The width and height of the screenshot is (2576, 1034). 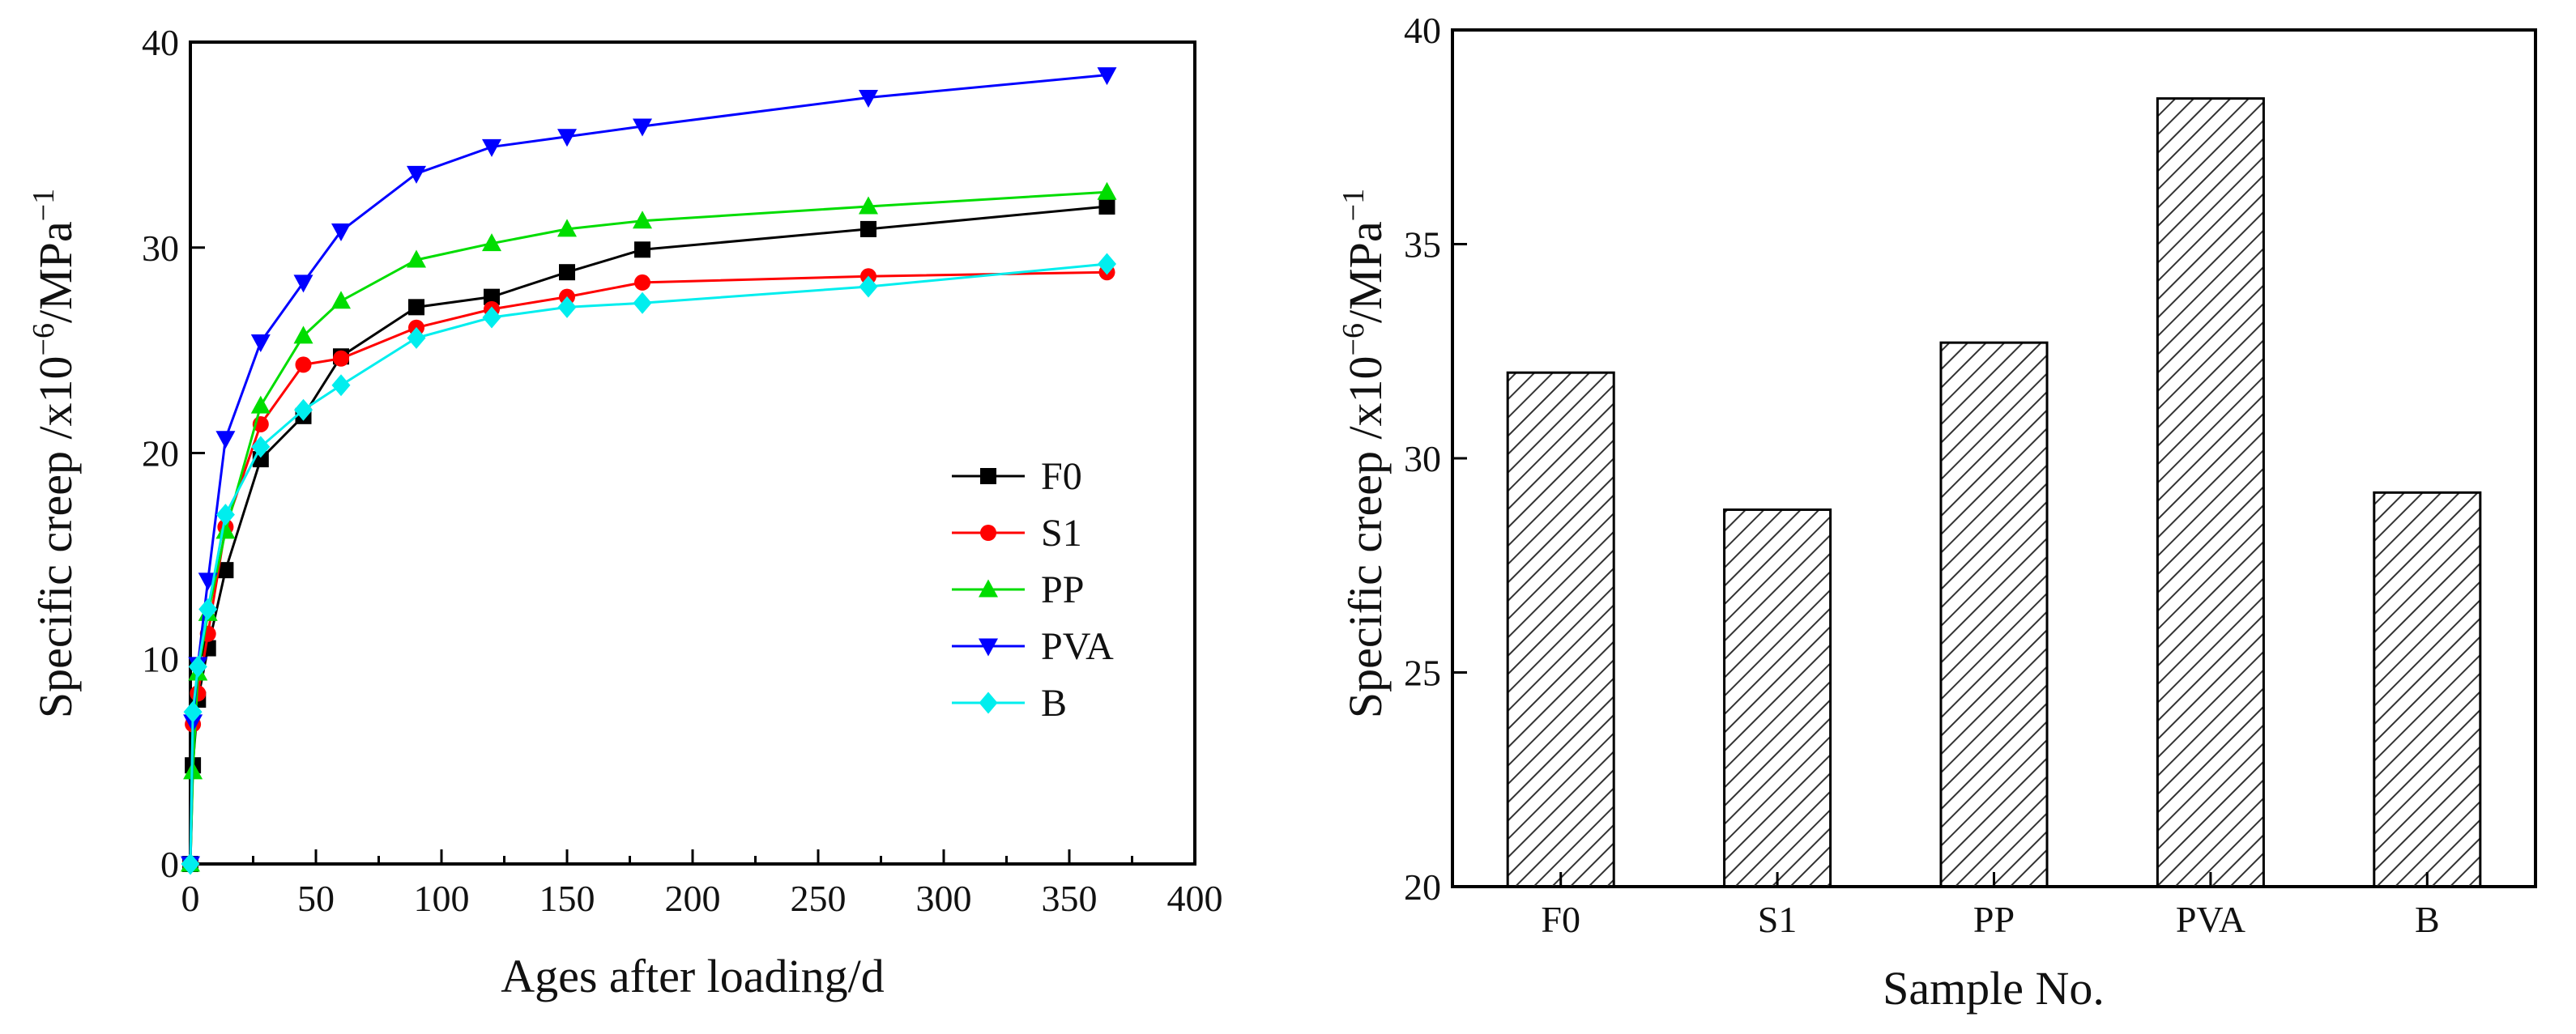 What do you see at coordinates (1078, 646) in the screenshot?
I see `legend-label-pva: PVA` at bounding box center [1078, 646].